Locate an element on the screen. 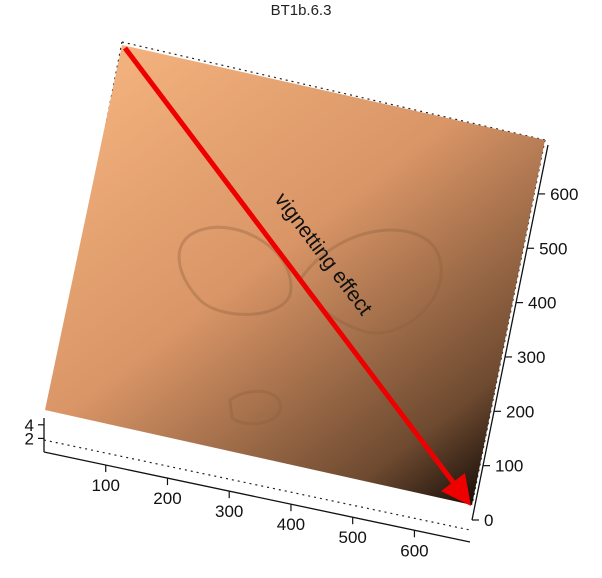 This screenshot has height=578, width=602. x-tick-label-0: 100 is located at coordinates (106, 485).